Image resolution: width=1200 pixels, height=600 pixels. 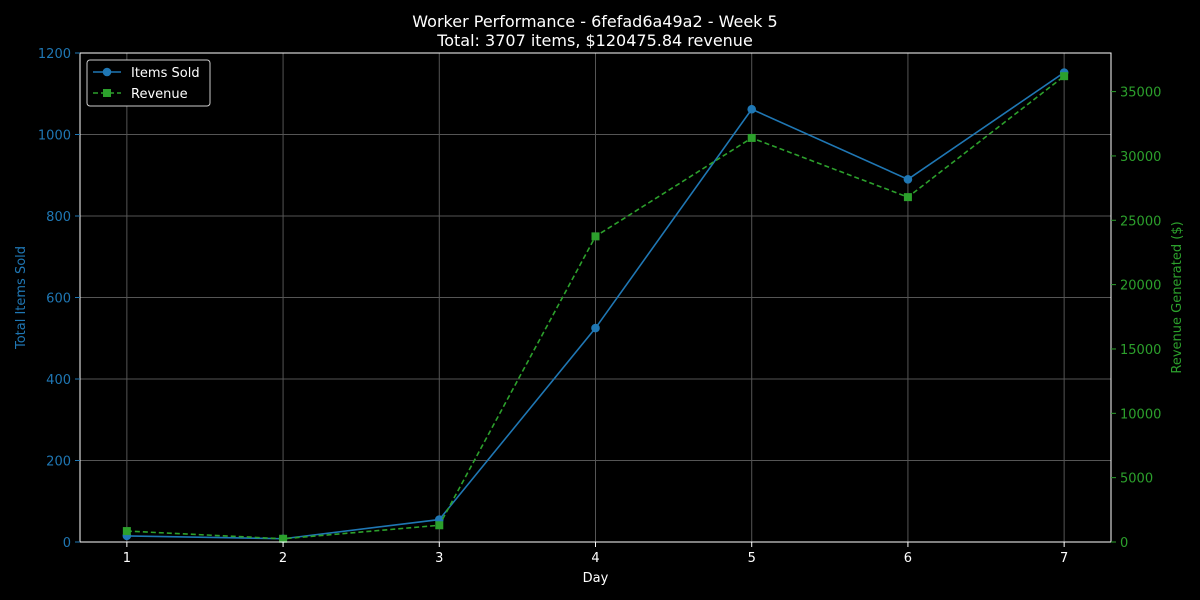 What do you see at coordinates (1140, 350) in the screenshot?
I see `y-right-tick-label: 15000` at bounding box center [1140, 350].